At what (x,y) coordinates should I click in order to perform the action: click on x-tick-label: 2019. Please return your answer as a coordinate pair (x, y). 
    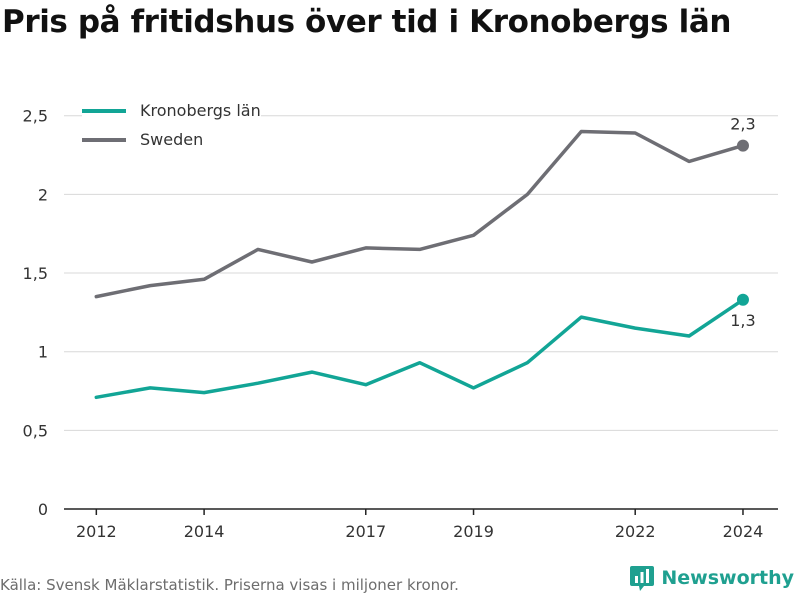
    Looking at the image, I should click on (473, 531).